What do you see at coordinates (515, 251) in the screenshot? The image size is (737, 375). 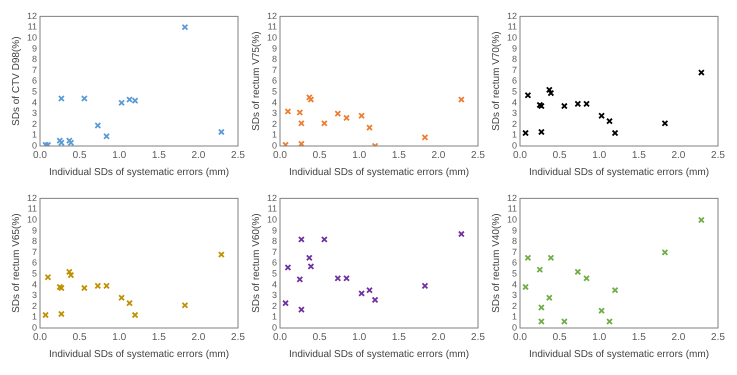 I see `y-tick-label: 7` at bounding box center [515, 251].